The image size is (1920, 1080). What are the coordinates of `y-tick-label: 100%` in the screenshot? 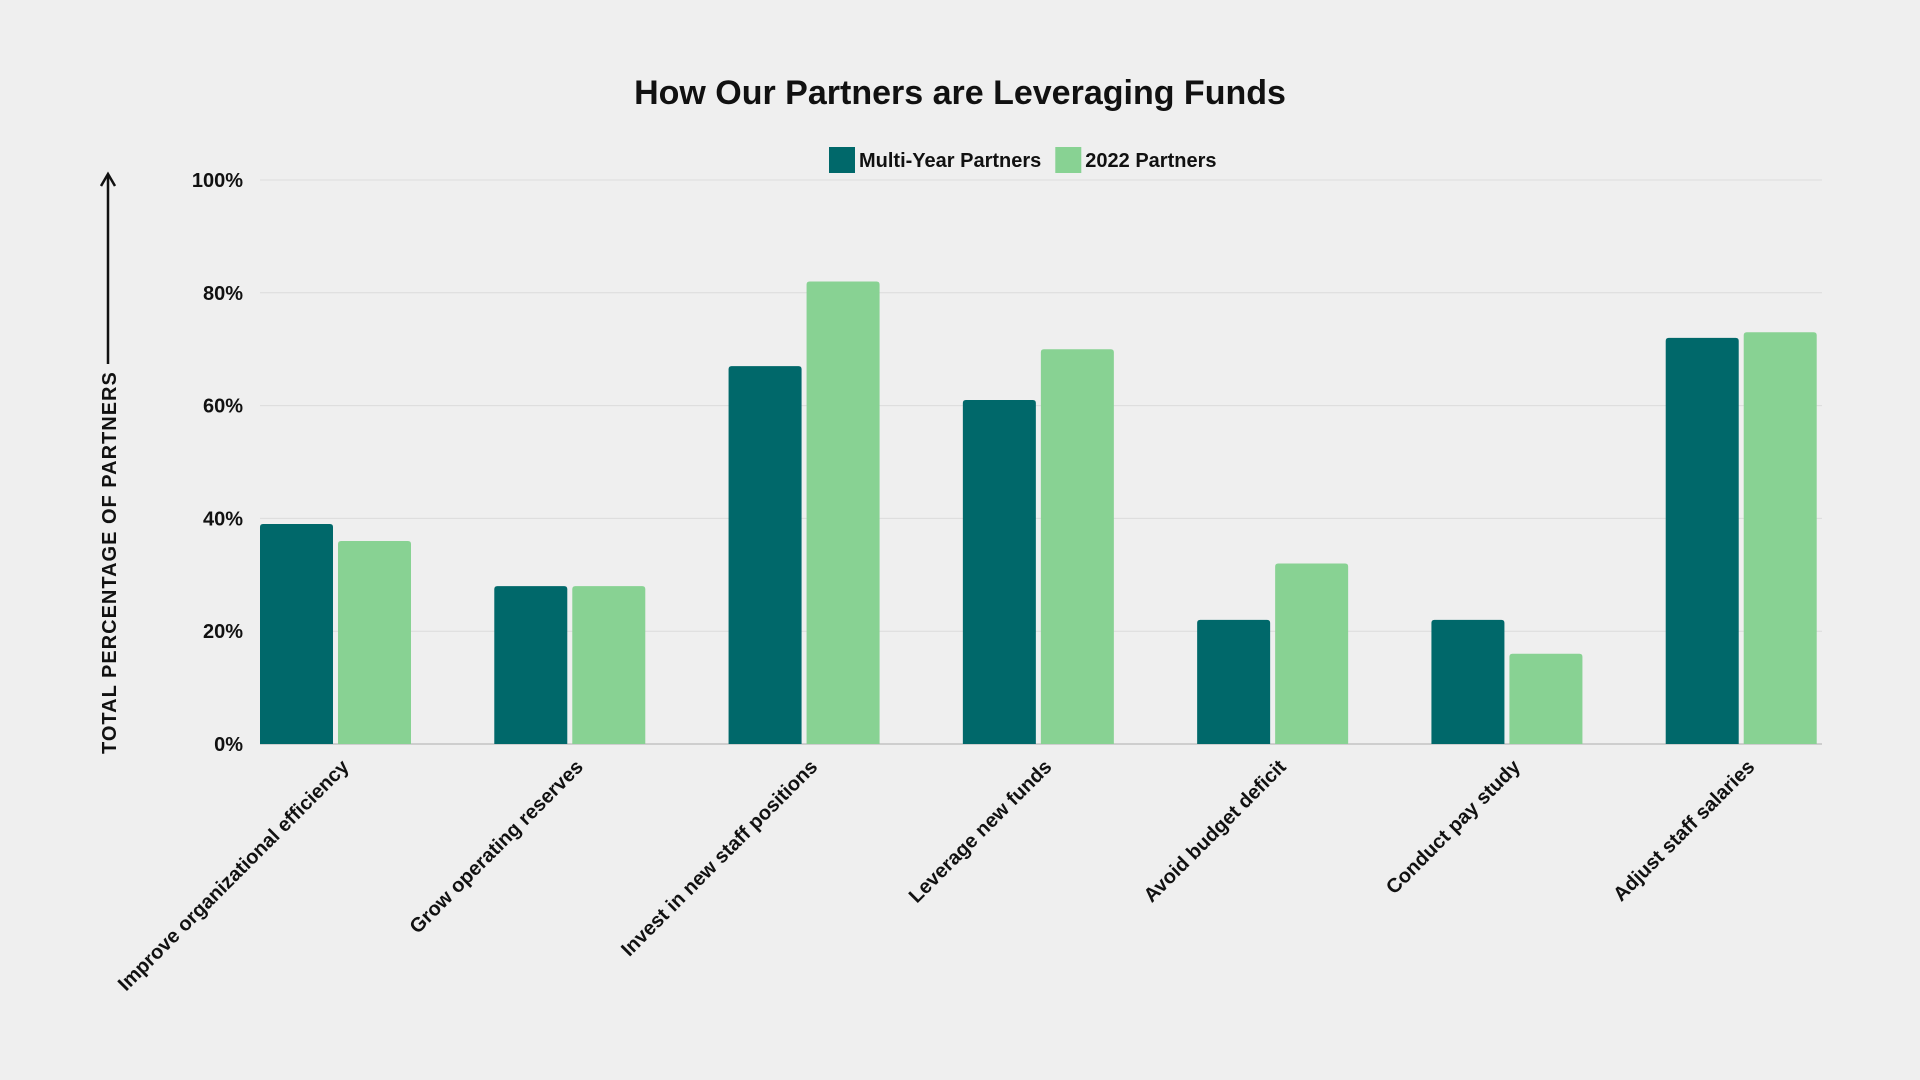 It's located at (217, 181).